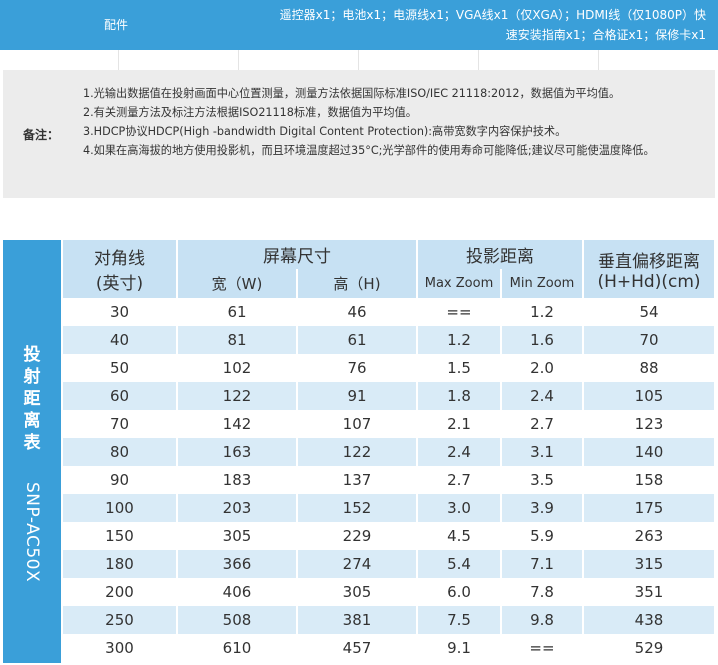  What do you see at coordinates (237, 283) in the screenshot?
I see `header-width: 宽（W)` at bounding box center [237, 283].